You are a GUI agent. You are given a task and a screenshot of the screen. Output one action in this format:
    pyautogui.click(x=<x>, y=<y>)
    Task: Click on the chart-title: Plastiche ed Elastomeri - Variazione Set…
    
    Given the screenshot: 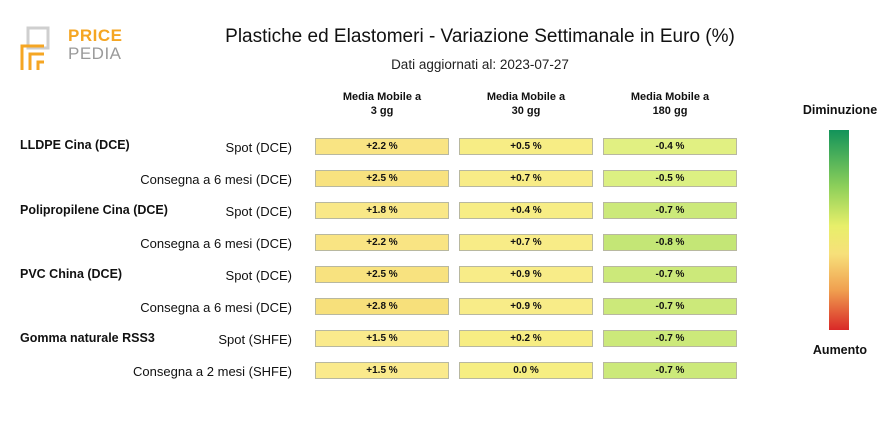 What is the action you would take?
    pyautogui.click(x=480, y=36)
    